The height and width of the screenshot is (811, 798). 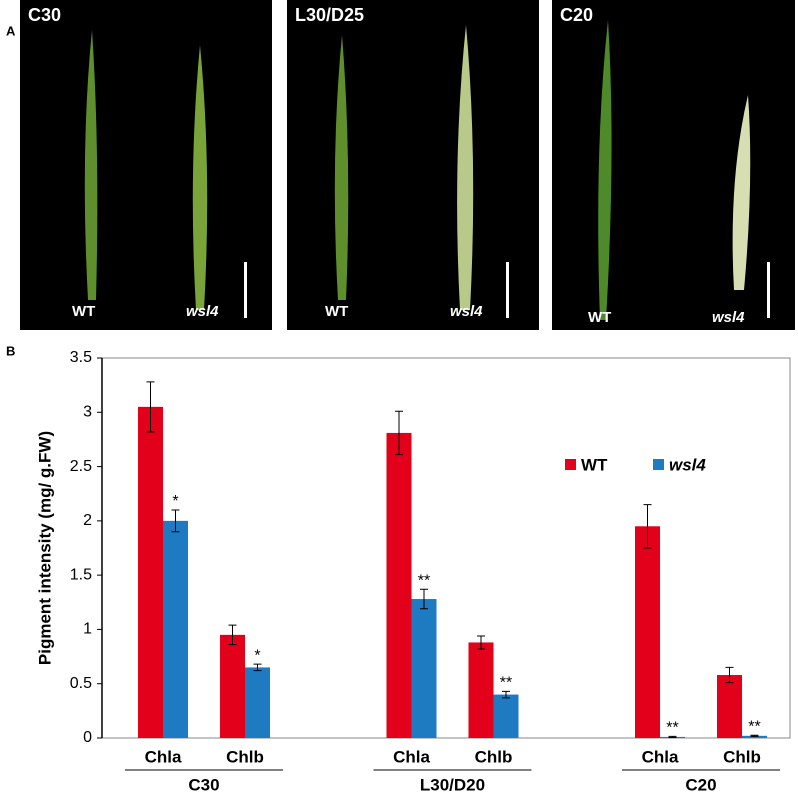 What do you see at coordinates (44, 548) in the screenshot?
I see `y-axis-label: Pigment intensity (mg/ g.FW)` at bounding box center [44, 548].